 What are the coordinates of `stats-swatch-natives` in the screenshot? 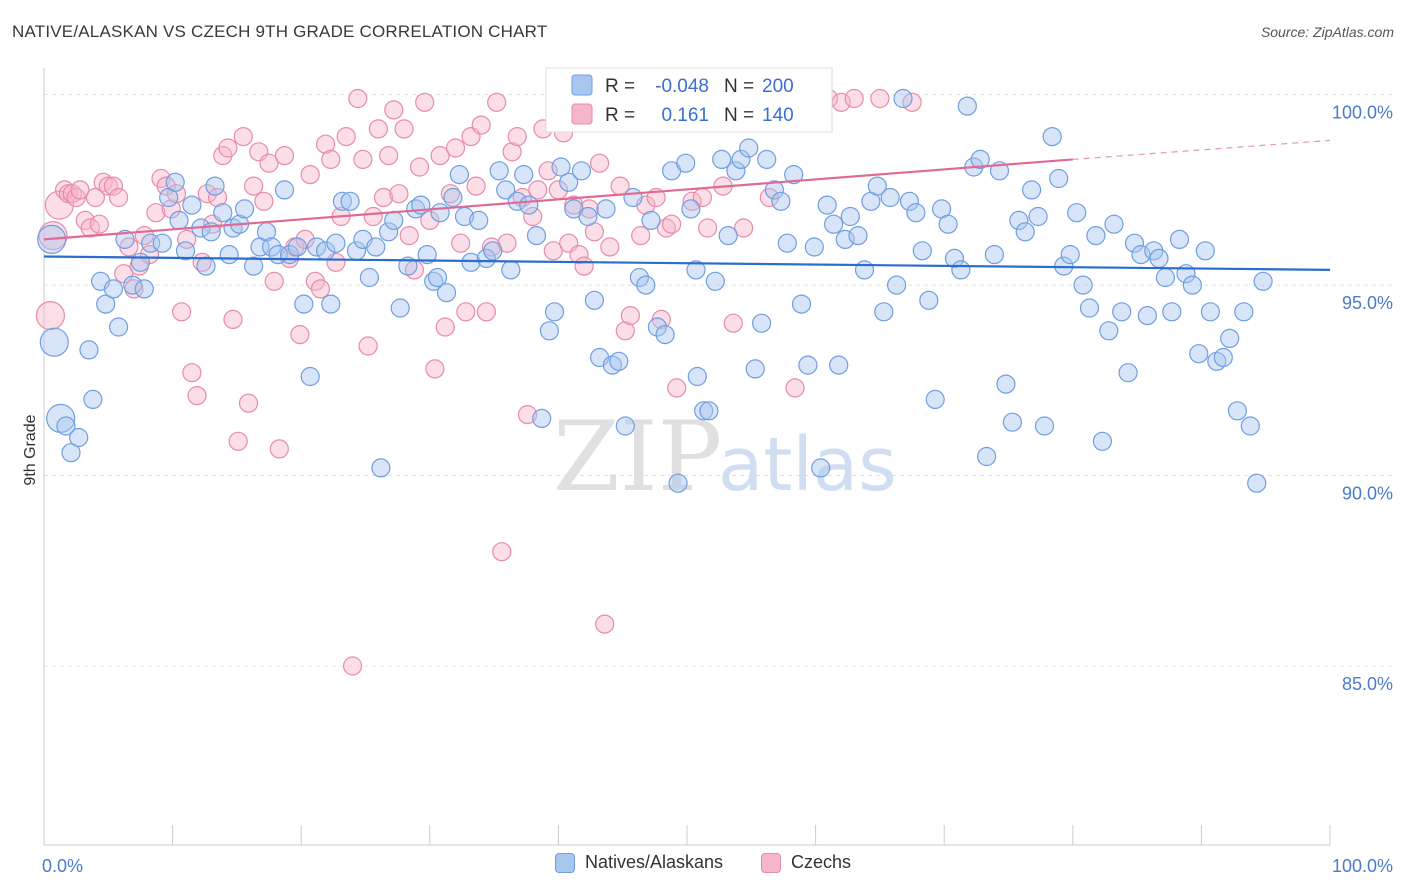 It's located at (582, 85).